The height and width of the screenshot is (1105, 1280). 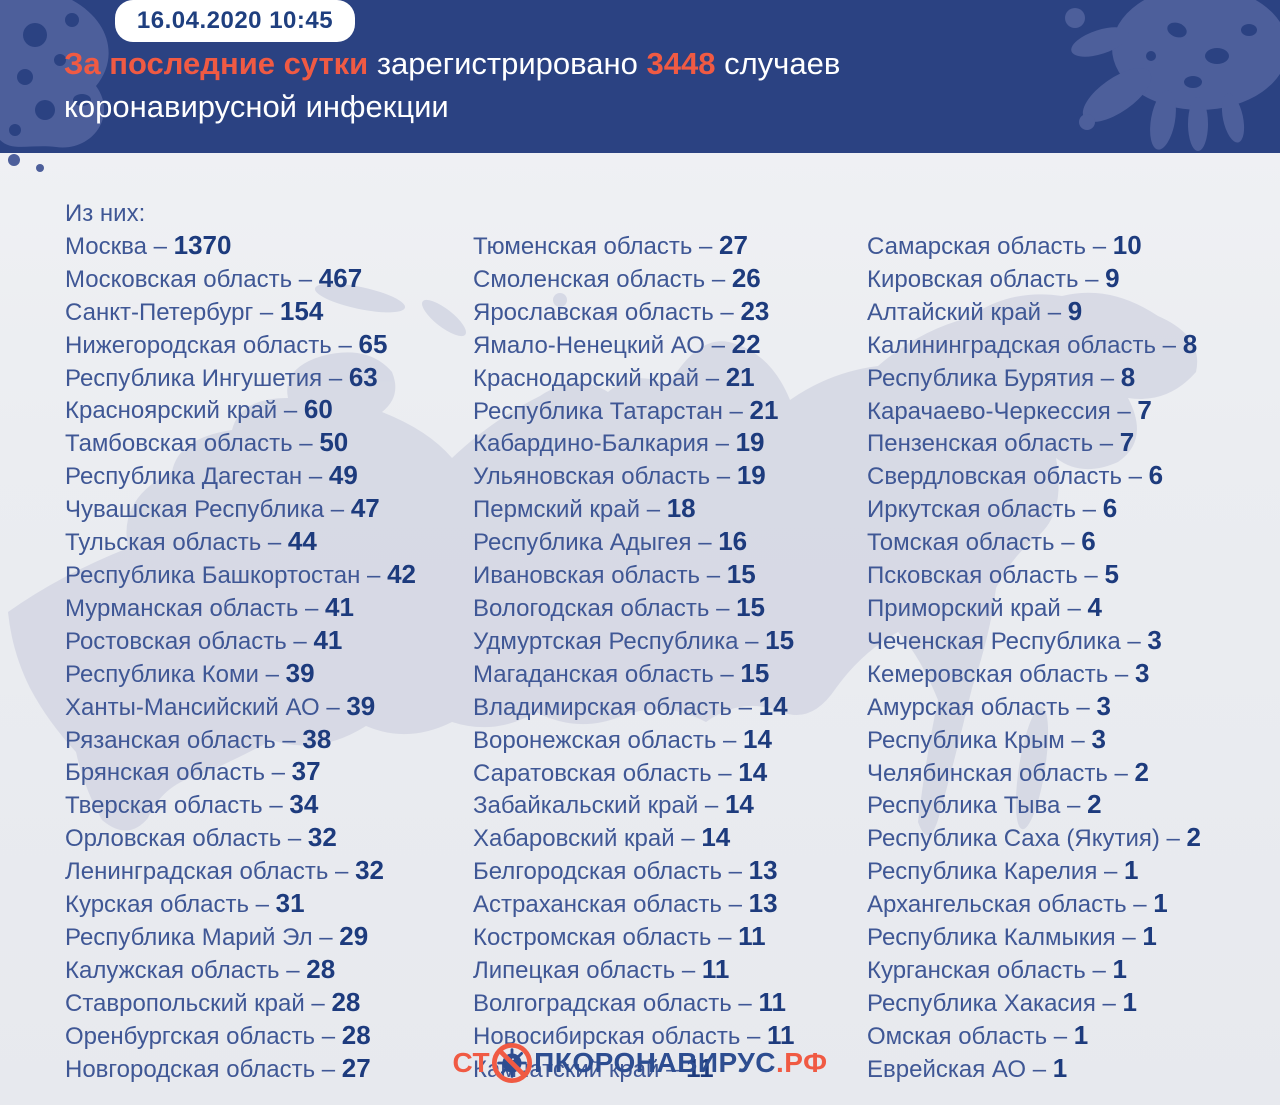 What do you see at coordinates (1005, 938) in the screenshot?
I see `region-name: Республика Калмыкия –` at bounding box center [1005, 938].